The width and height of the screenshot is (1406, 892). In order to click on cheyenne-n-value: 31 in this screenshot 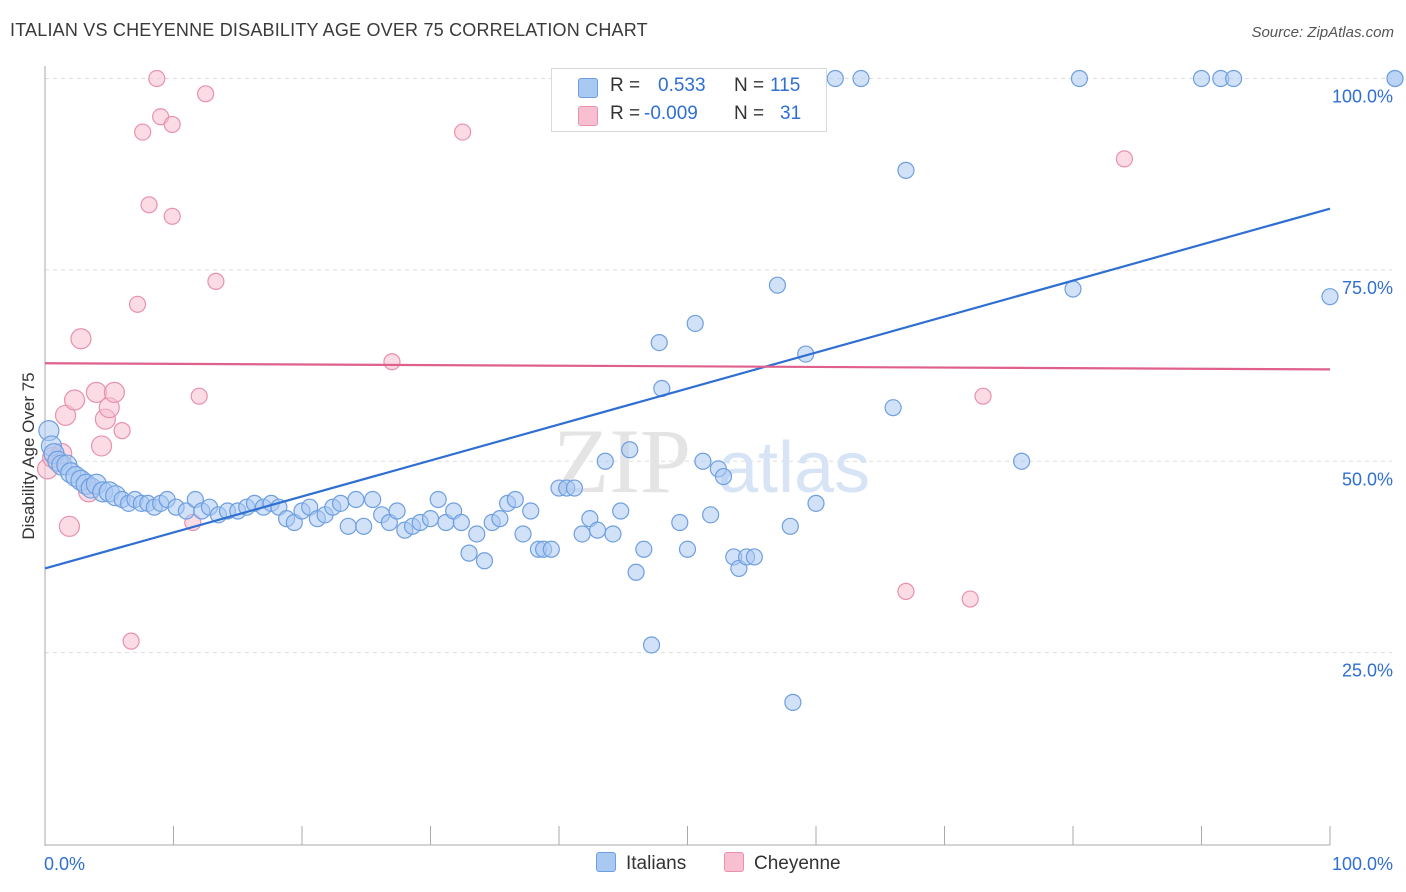, I will do `click(791, 113)`.